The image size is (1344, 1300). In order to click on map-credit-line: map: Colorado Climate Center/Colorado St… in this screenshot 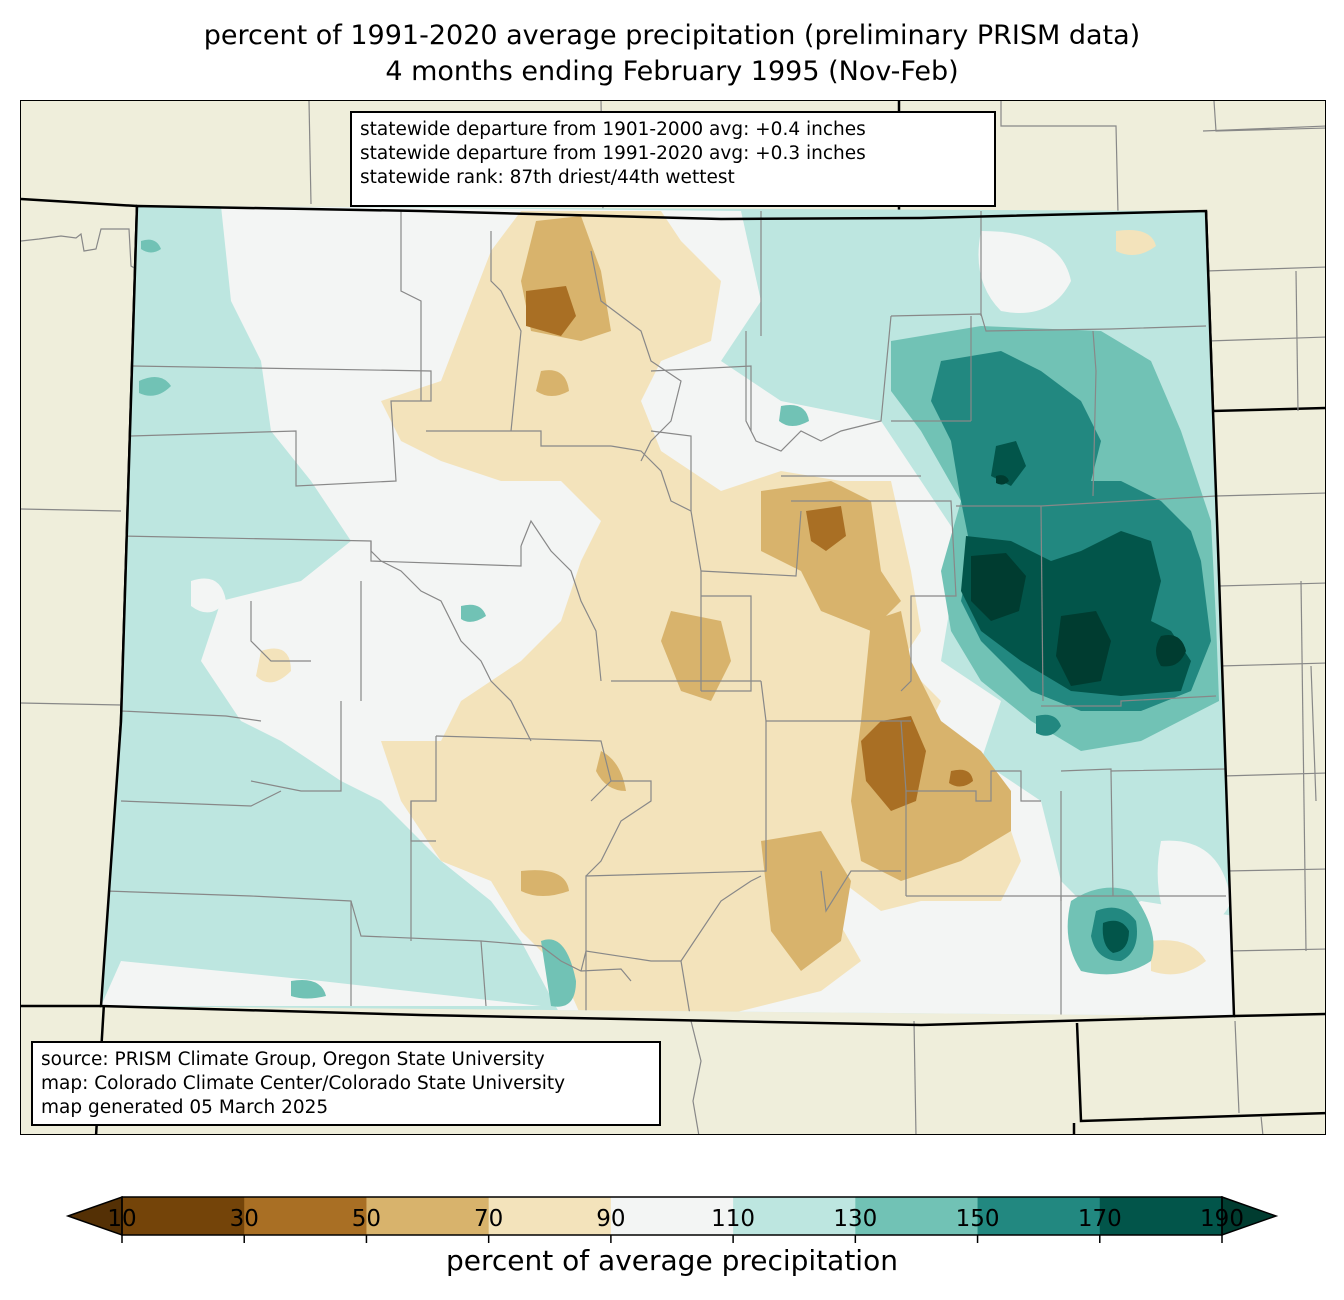, I will do `click(303, 1083)`.